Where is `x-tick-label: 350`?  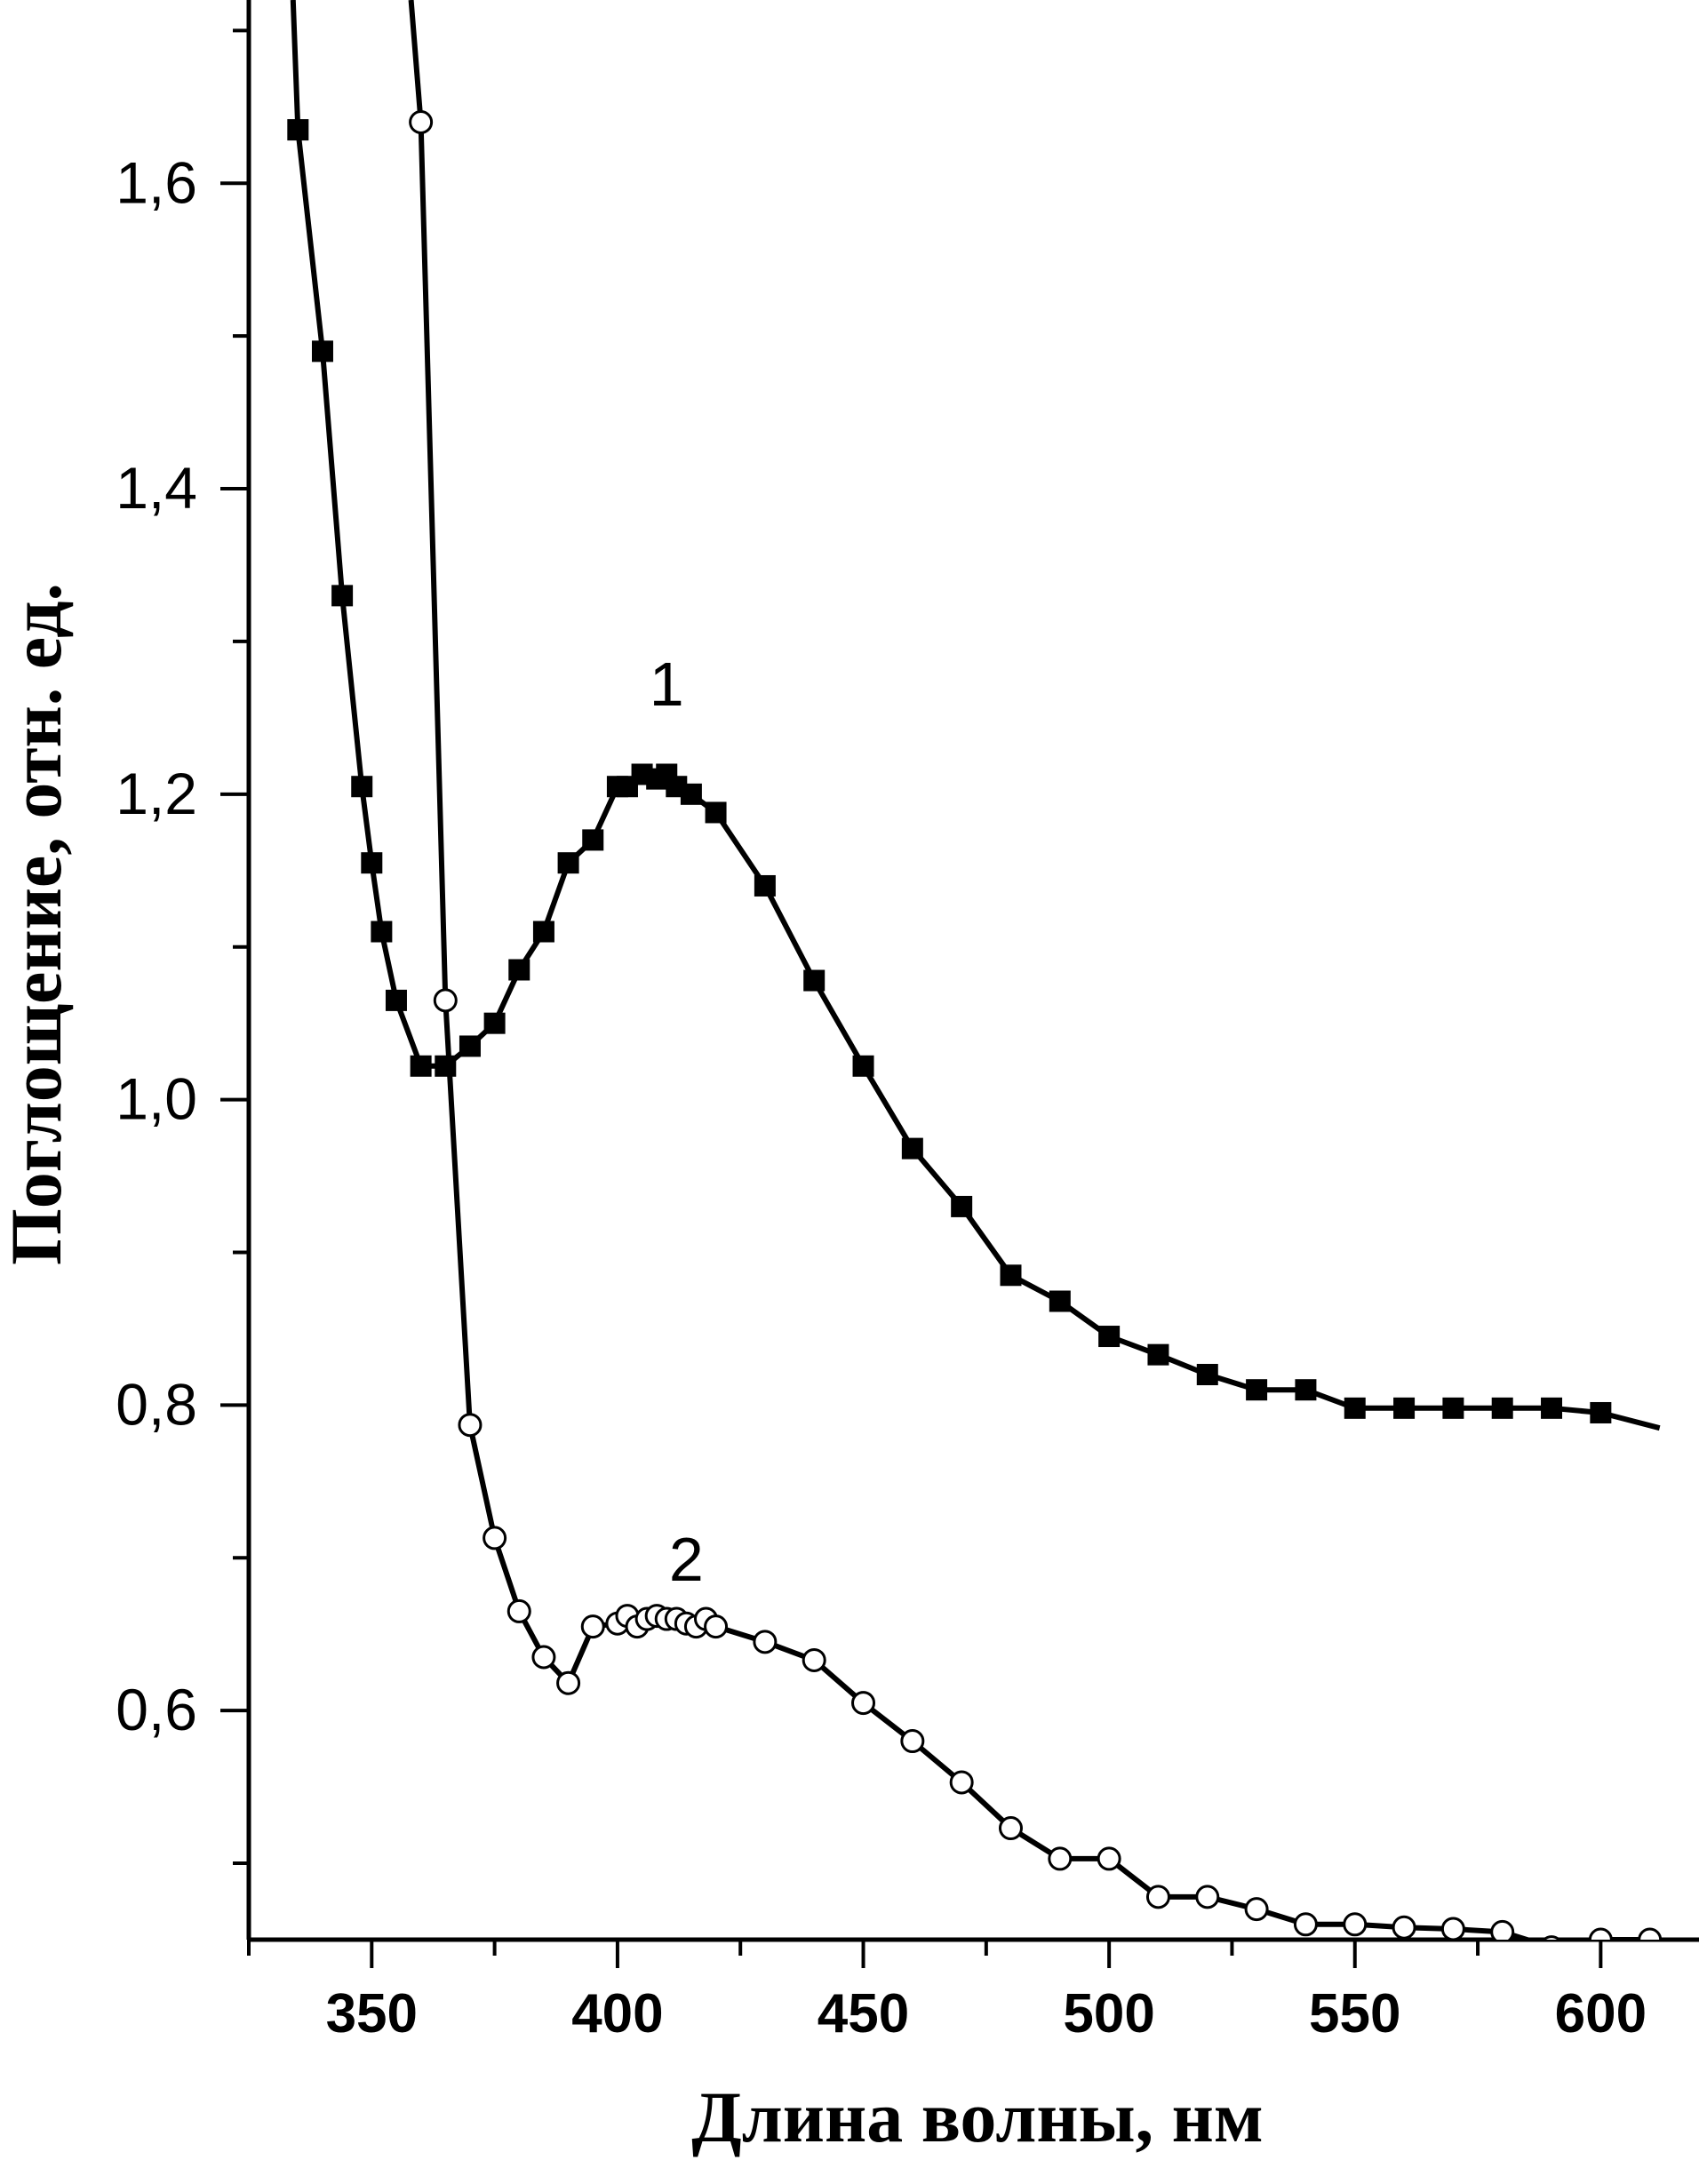
x-tick-label: 350 is located at coordinates (372, 2014).